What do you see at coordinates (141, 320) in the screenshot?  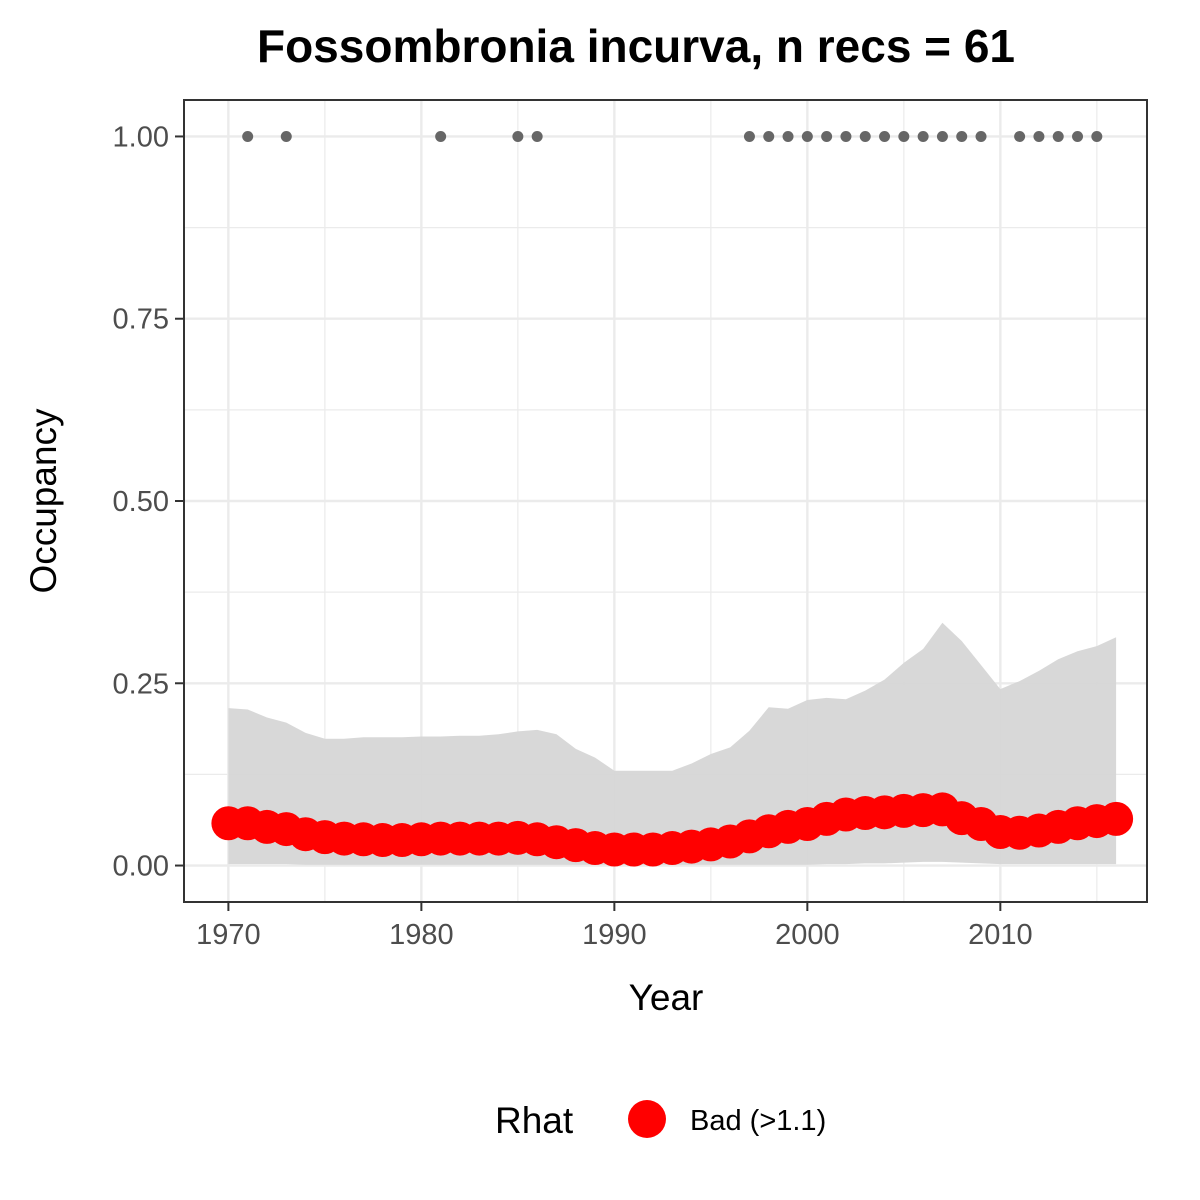 I see `y-tick-label: 0.75` at bounding box center [141, 320].